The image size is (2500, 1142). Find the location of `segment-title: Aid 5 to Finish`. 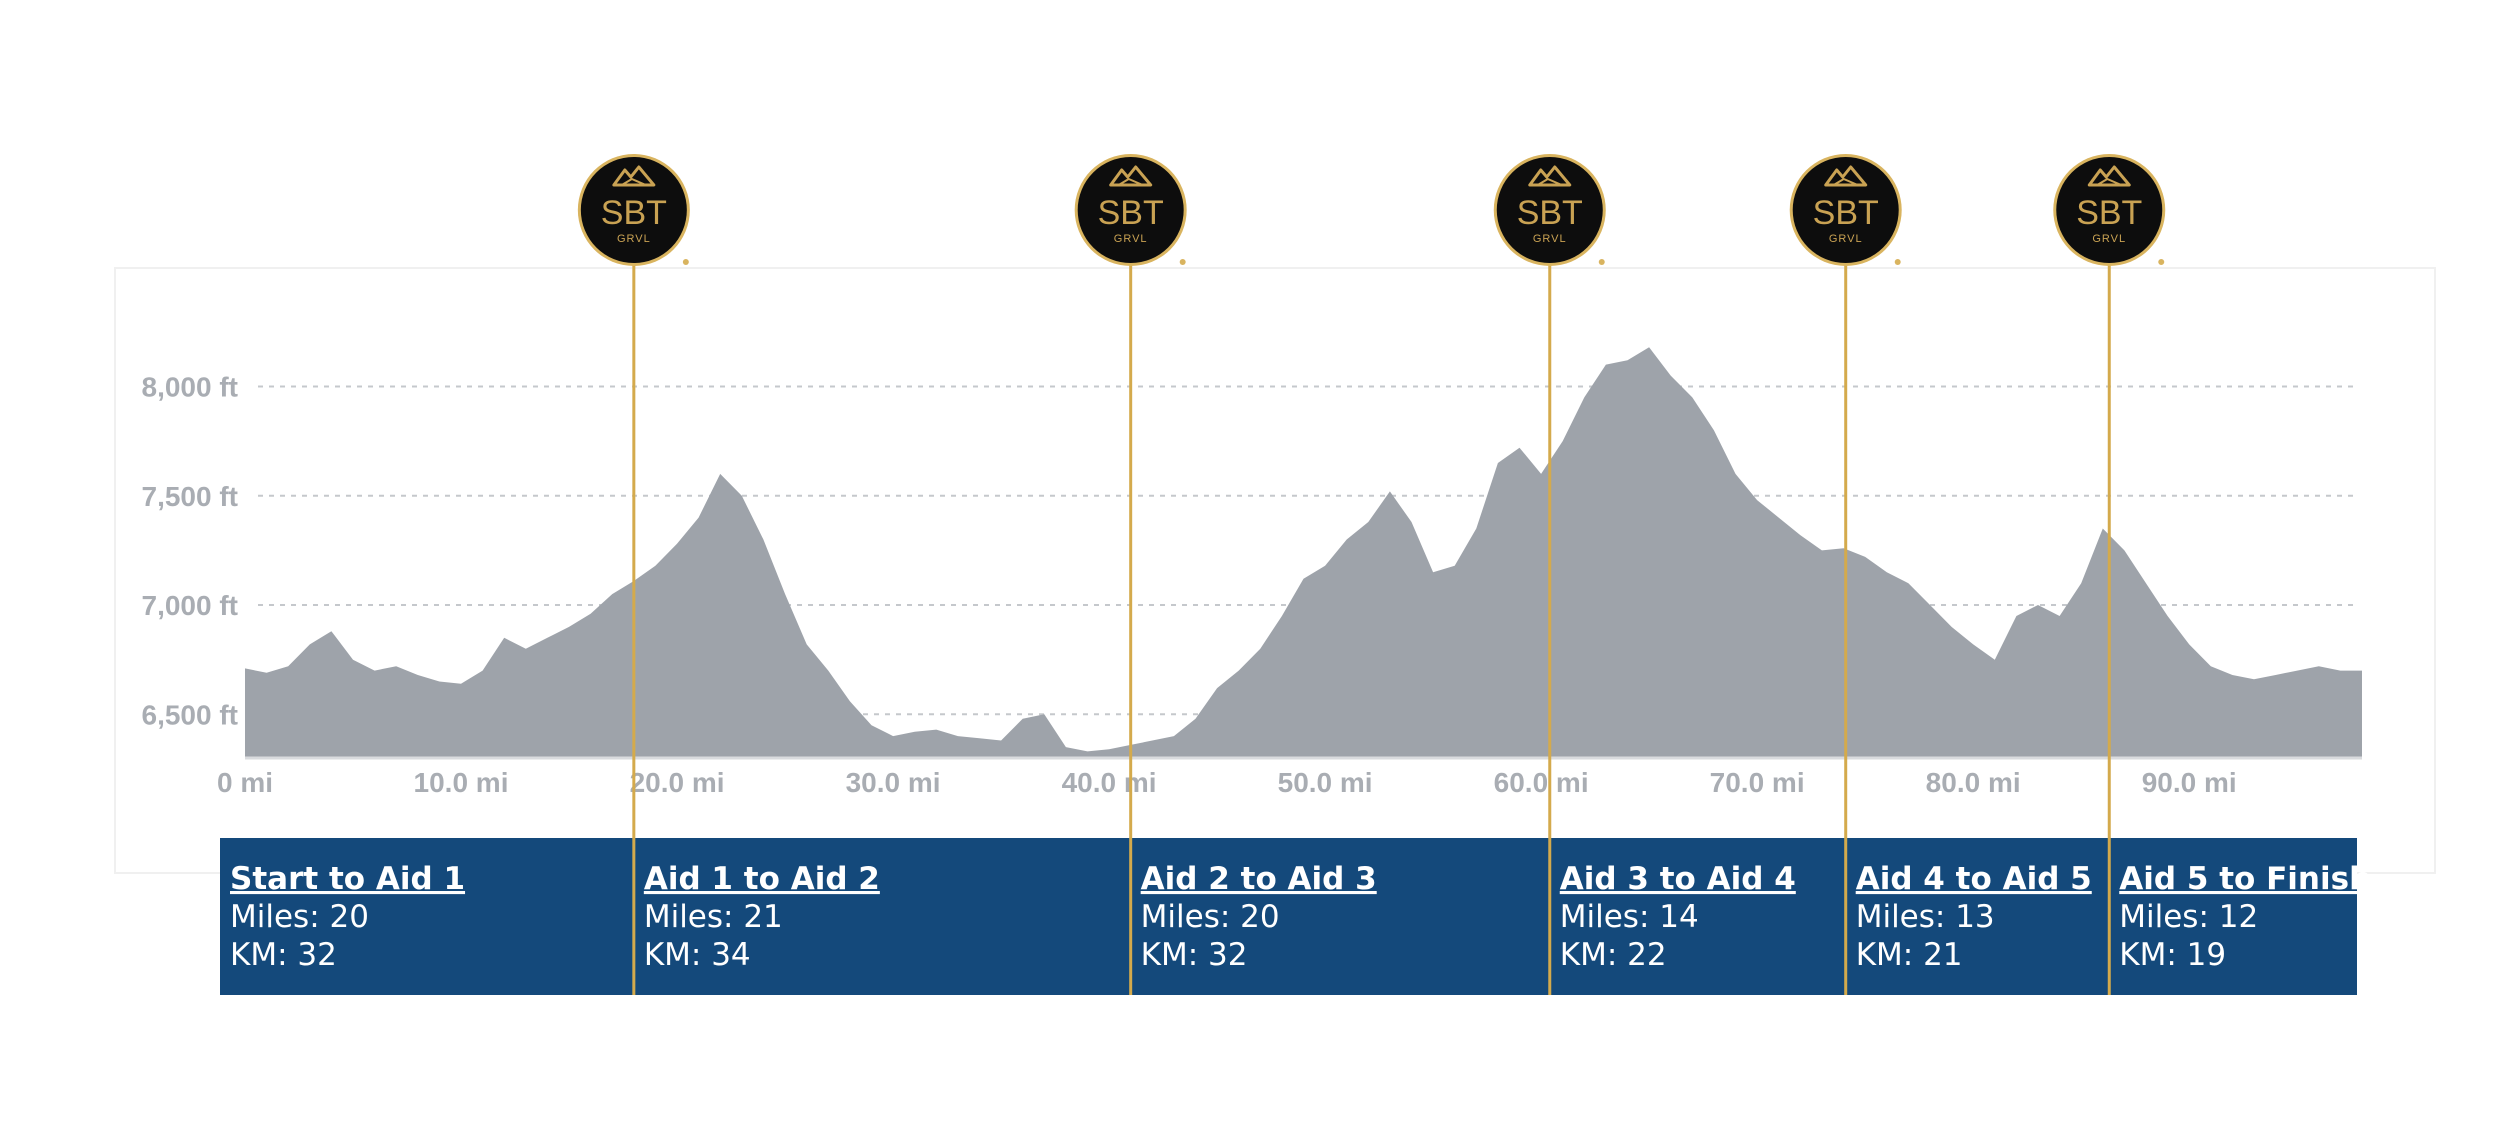

segment-title: Aid 5 to Finish is located at coordinates (2245, 879).